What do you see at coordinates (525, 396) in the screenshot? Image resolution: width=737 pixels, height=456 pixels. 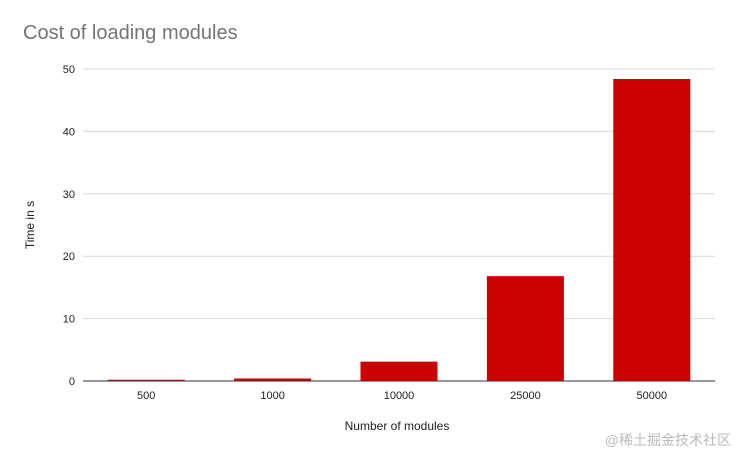 I see `x-tick-label: 25000` at bounding box center [525, 396].